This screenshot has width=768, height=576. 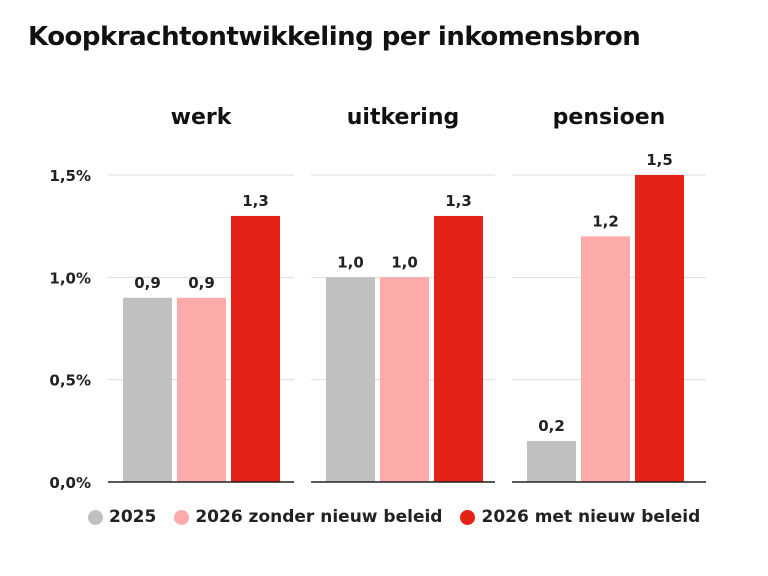 I want to click on y-tick-label: 0,0%, so click(x=70, y=483).